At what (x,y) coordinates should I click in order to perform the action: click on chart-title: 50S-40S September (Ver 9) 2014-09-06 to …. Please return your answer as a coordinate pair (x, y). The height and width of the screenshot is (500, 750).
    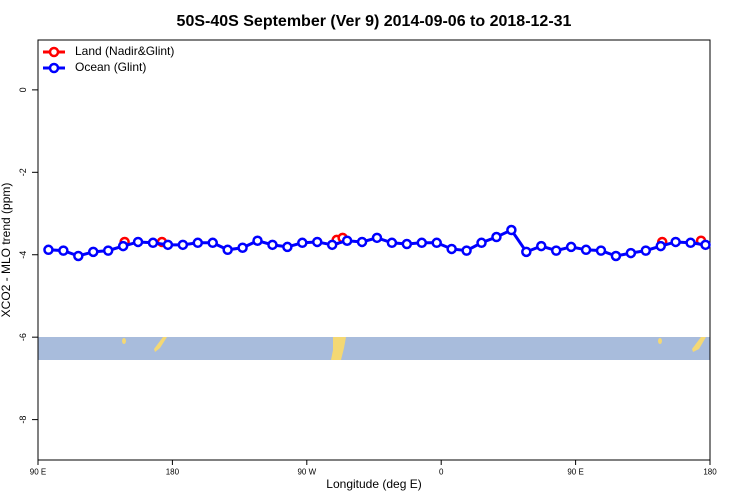
    Looking at the image, I should click on (374, 21).